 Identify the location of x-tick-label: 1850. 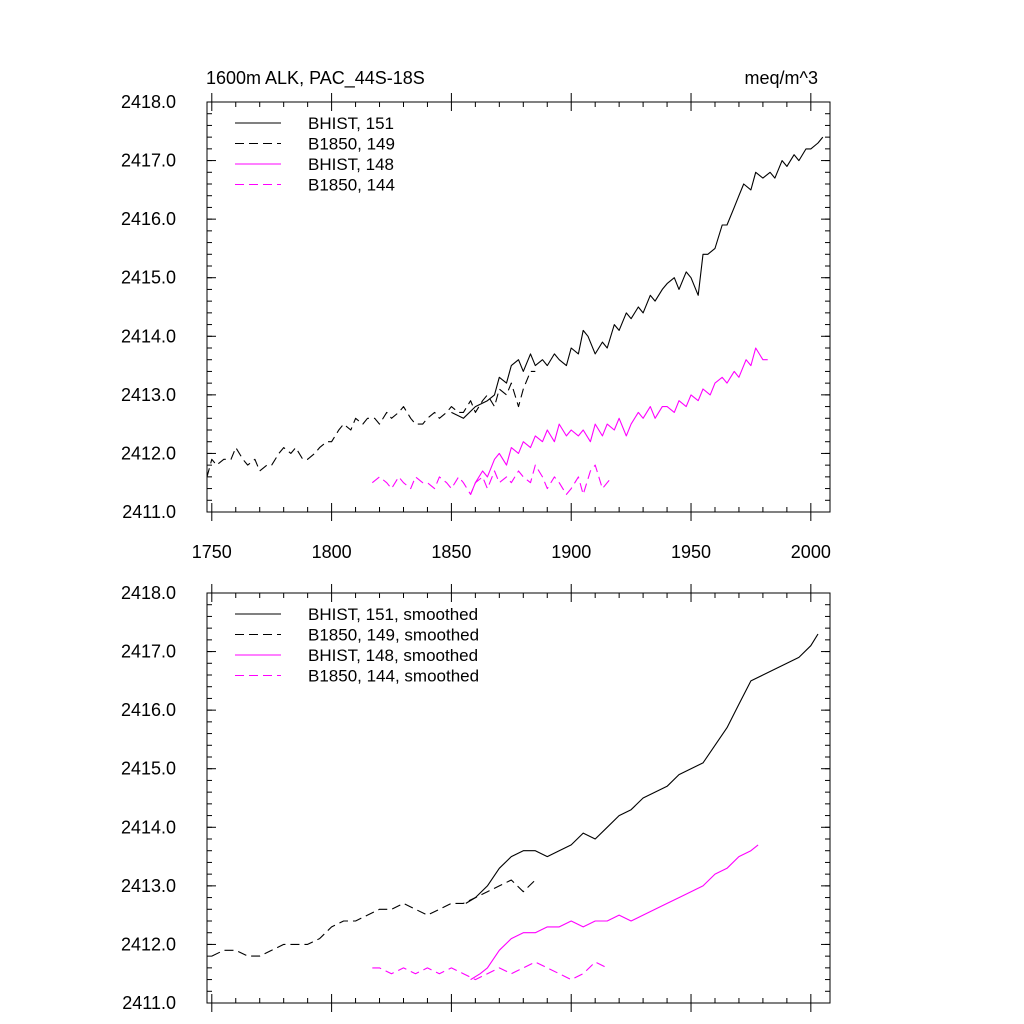
(451, 552).